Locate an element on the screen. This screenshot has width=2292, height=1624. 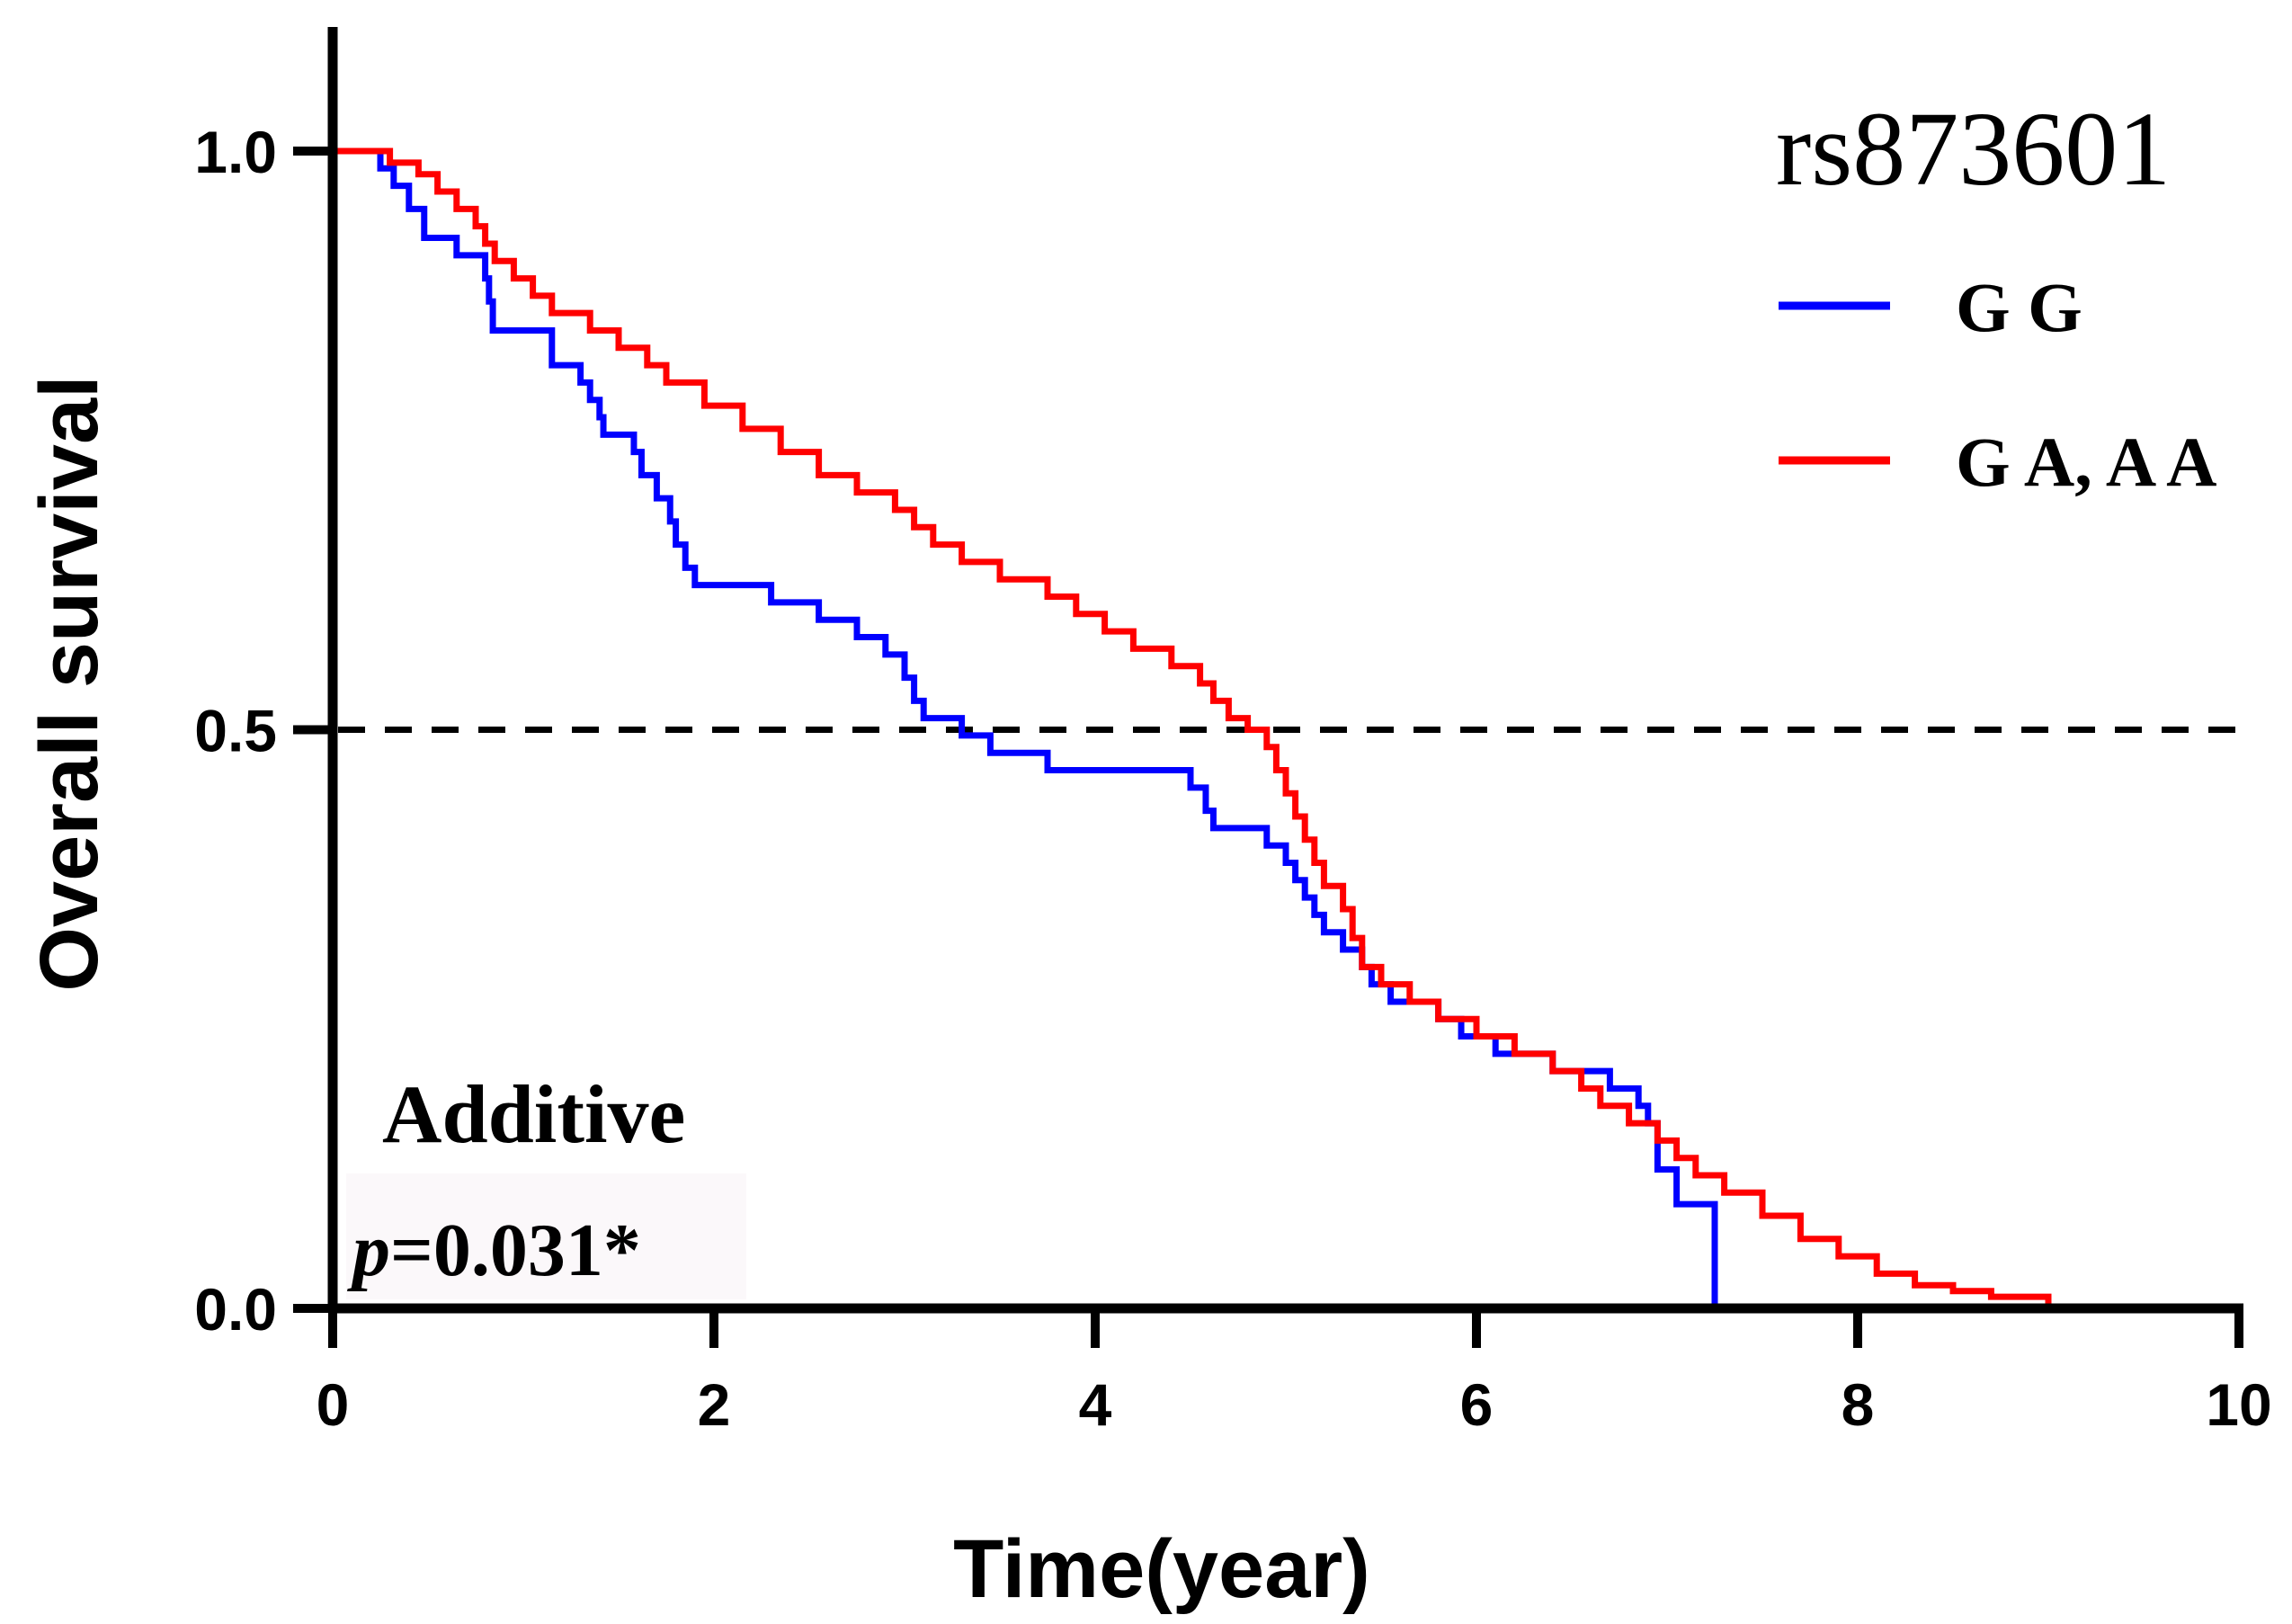
pvalue-box is located at coordinates (546, 1236).